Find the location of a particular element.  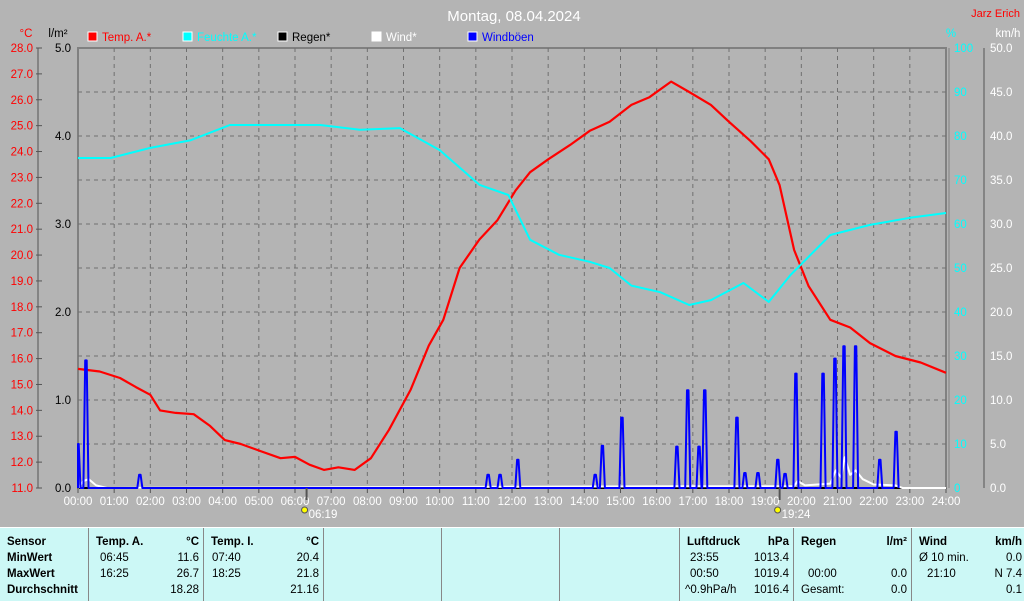

humidity-tick-label: 50 is located at coordinates (960, 269).